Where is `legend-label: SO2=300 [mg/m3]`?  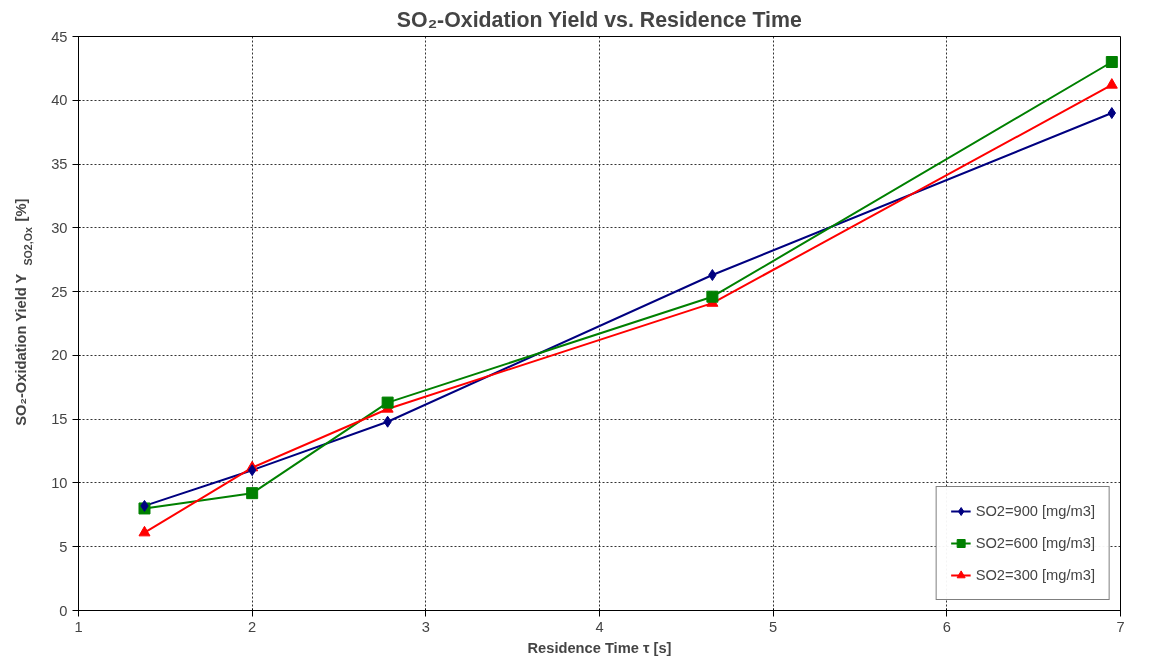 legend-label: SO2=300 [mg/m3] is located at coordinates (1035, 575).